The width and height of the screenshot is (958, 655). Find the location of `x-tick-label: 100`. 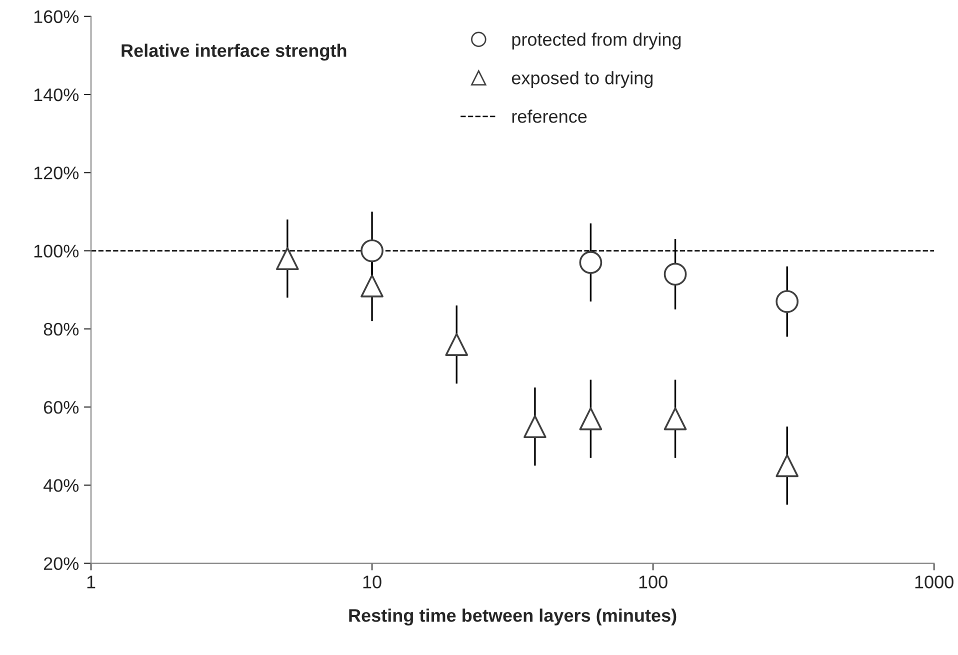

x-tick-label: 100 is located at coordinates (653, 582).